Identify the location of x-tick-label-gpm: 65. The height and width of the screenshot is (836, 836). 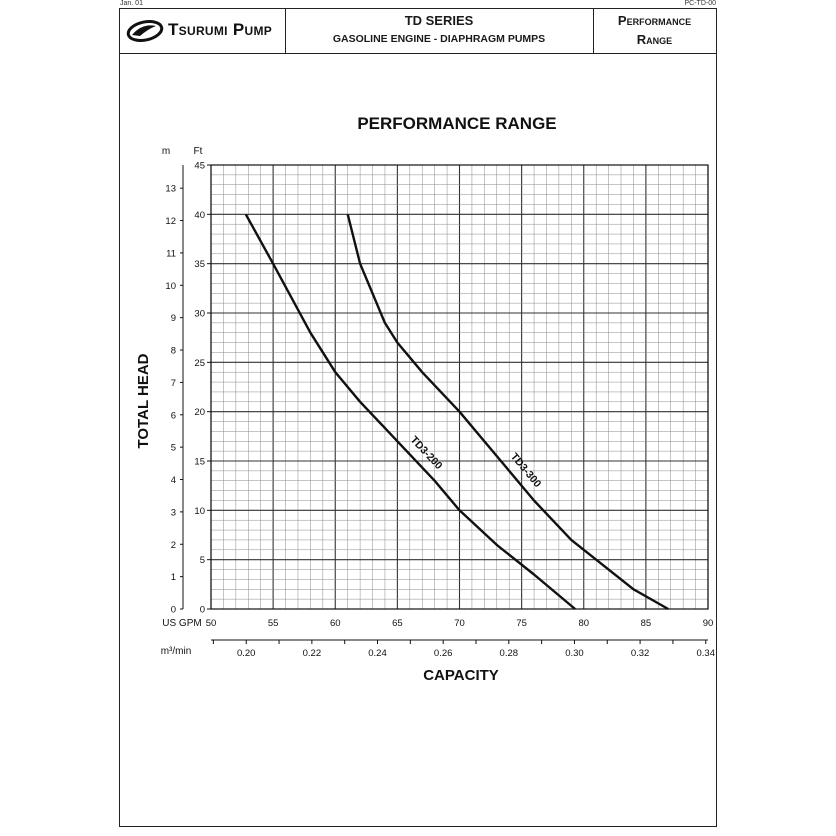
(397, 623).